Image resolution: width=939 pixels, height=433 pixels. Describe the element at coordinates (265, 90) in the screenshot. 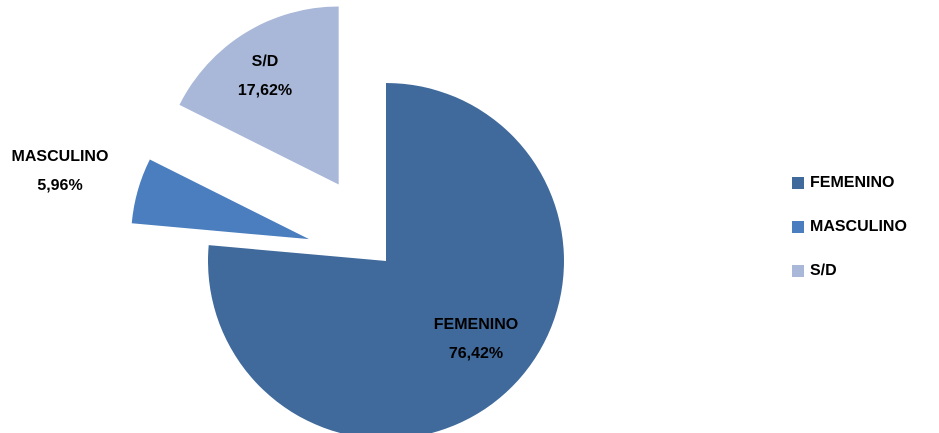

I see `slice-value-label: 17,62%` at that location.